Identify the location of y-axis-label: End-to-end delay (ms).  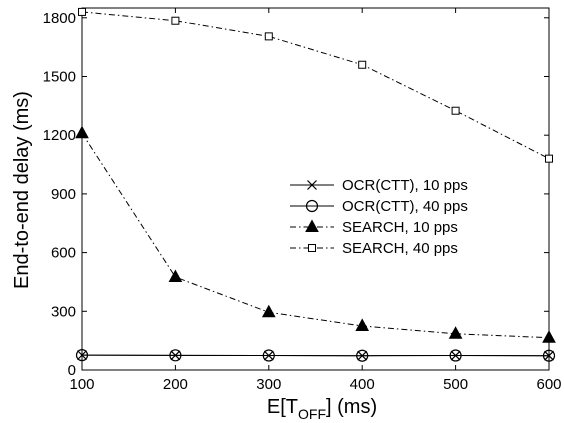
(22, 190).